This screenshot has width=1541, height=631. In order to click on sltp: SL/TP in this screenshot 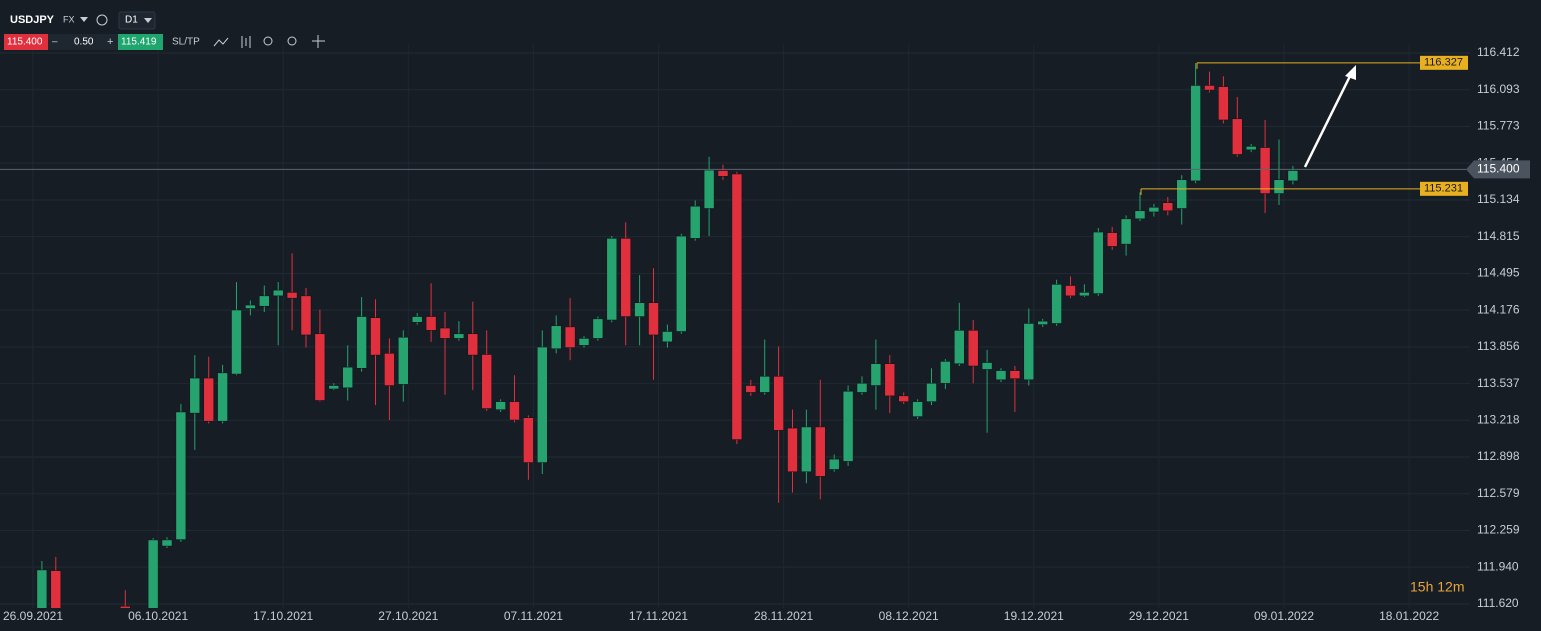, I will do `click(186, 42)`.